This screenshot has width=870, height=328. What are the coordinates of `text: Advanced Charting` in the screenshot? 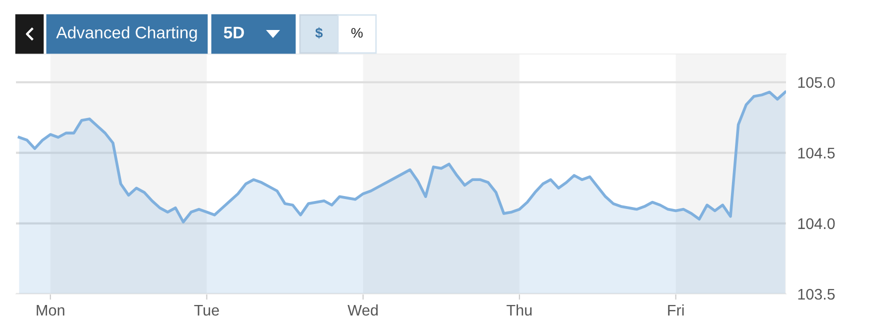 It's located at (126, 34).